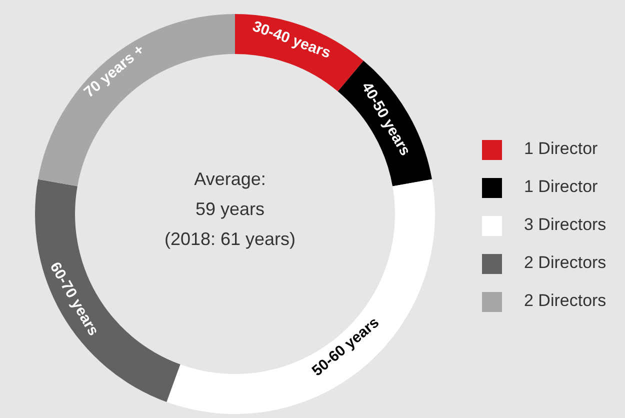 The width and height of the screenshot is (625, 418). I want to click on text: Average:, so click(230, 179).